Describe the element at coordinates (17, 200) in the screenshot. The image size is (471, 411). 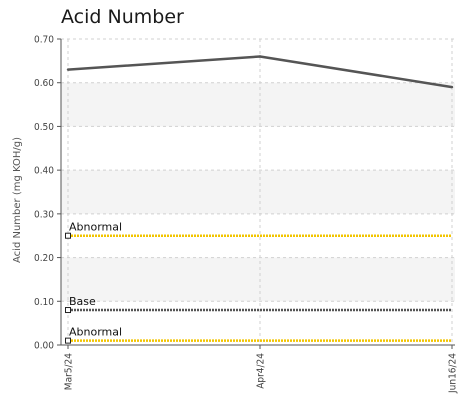
I see `y-axis-label: Acid Number (mg KOH/g)` at that location.